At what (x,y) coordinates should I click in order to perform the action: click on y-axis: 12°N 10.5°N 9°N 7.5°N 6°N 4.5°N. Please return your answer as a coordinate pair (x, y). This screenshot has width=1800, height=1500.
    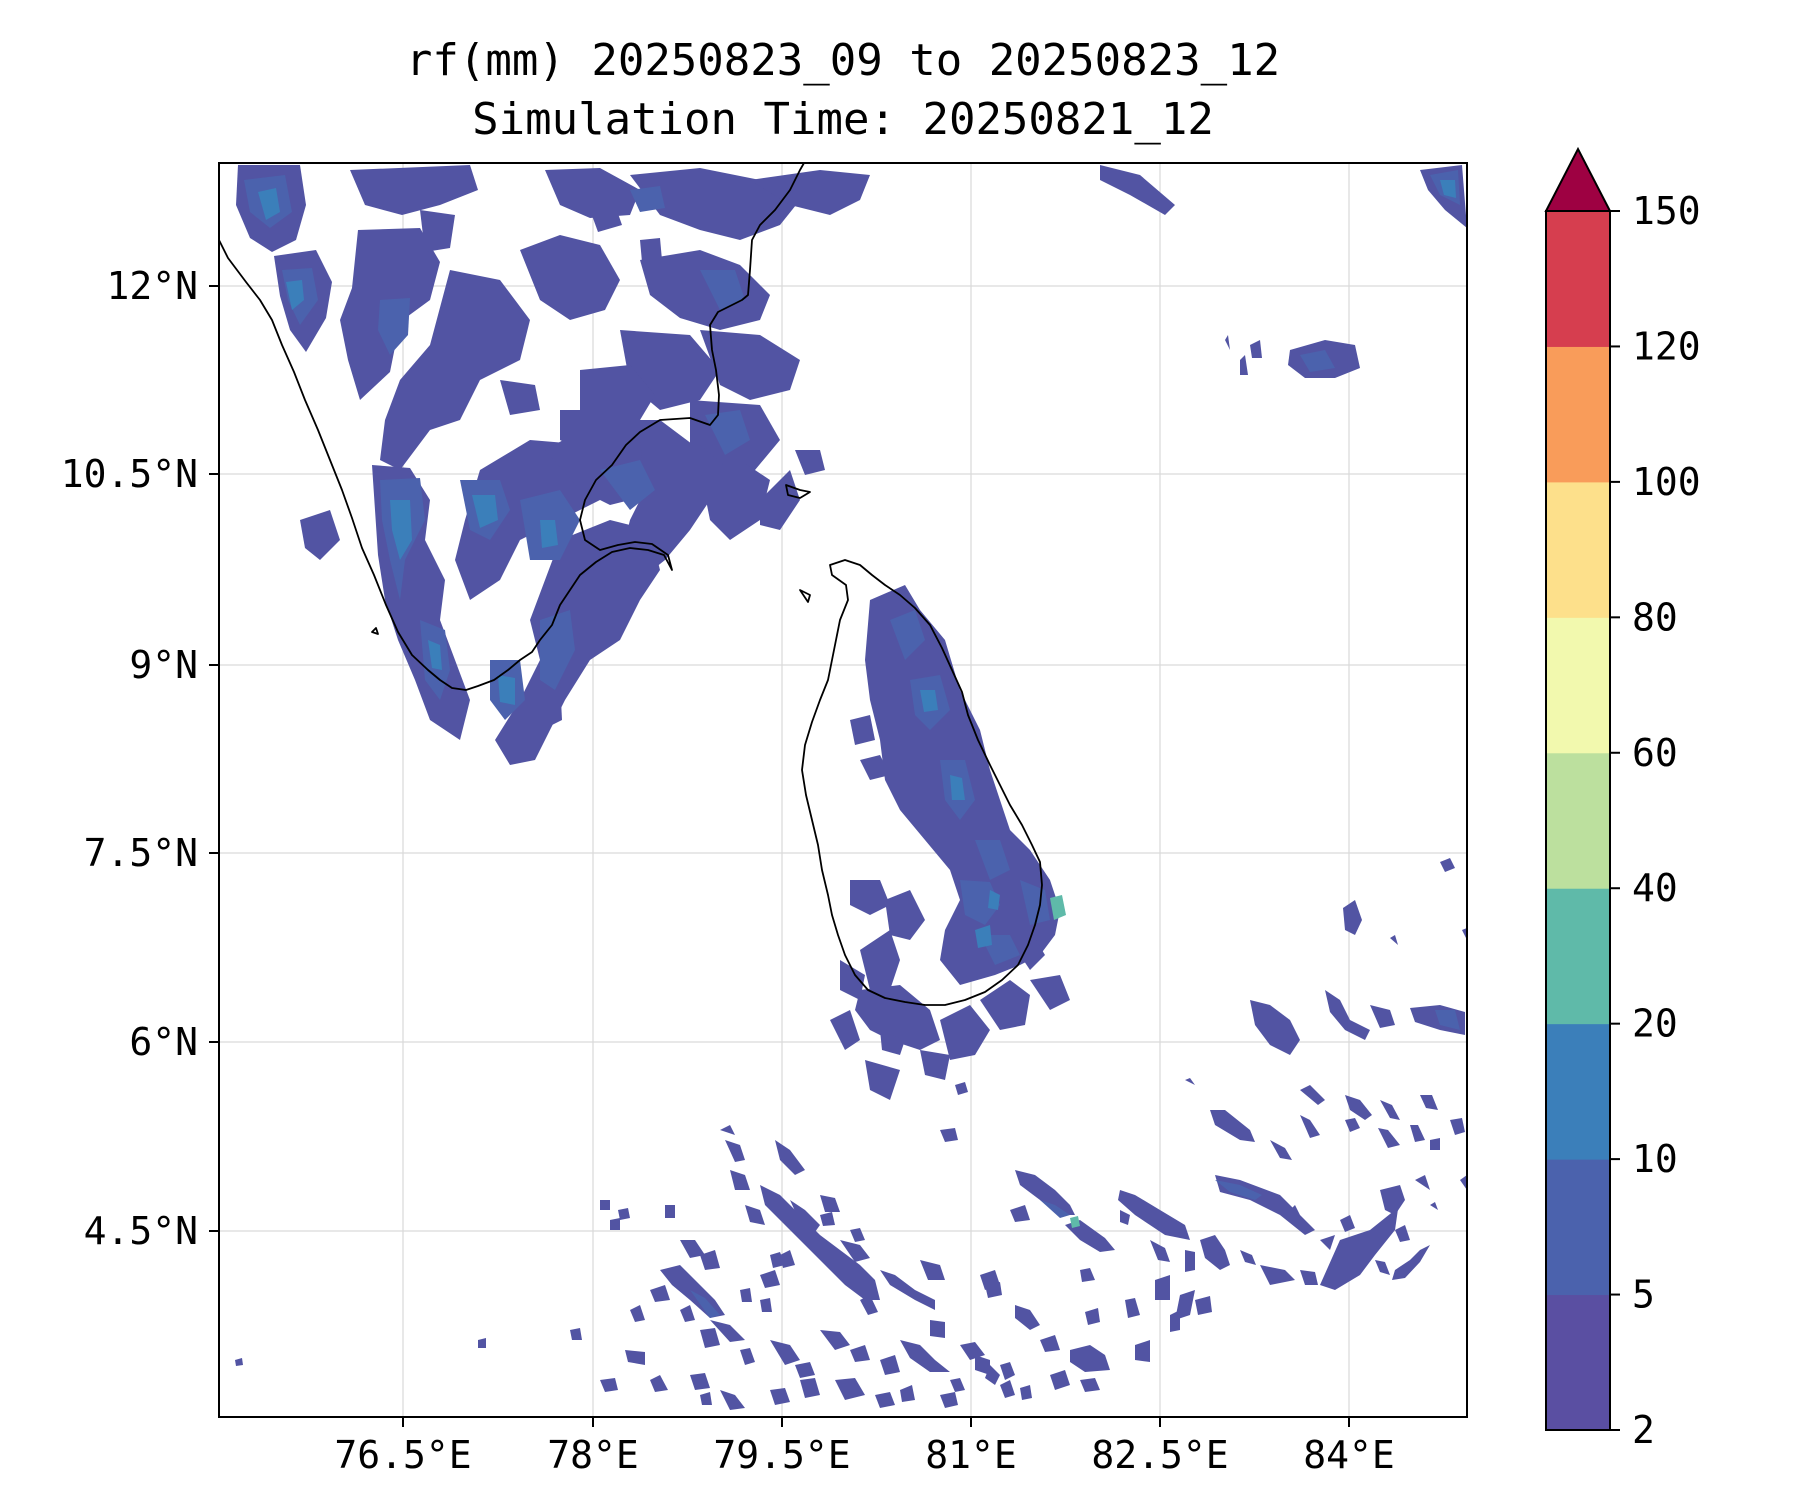
    Looking at the image, I should click on (140, 758).